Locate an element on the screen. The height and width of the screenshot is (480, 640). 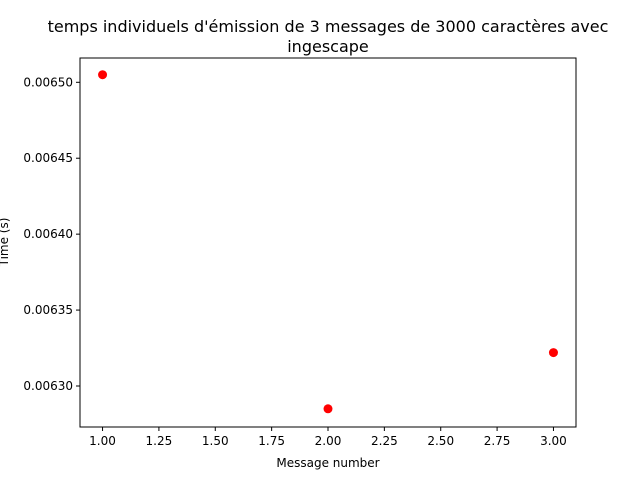
x-tick-label: 2.25 is located at coordinates (384, 441).